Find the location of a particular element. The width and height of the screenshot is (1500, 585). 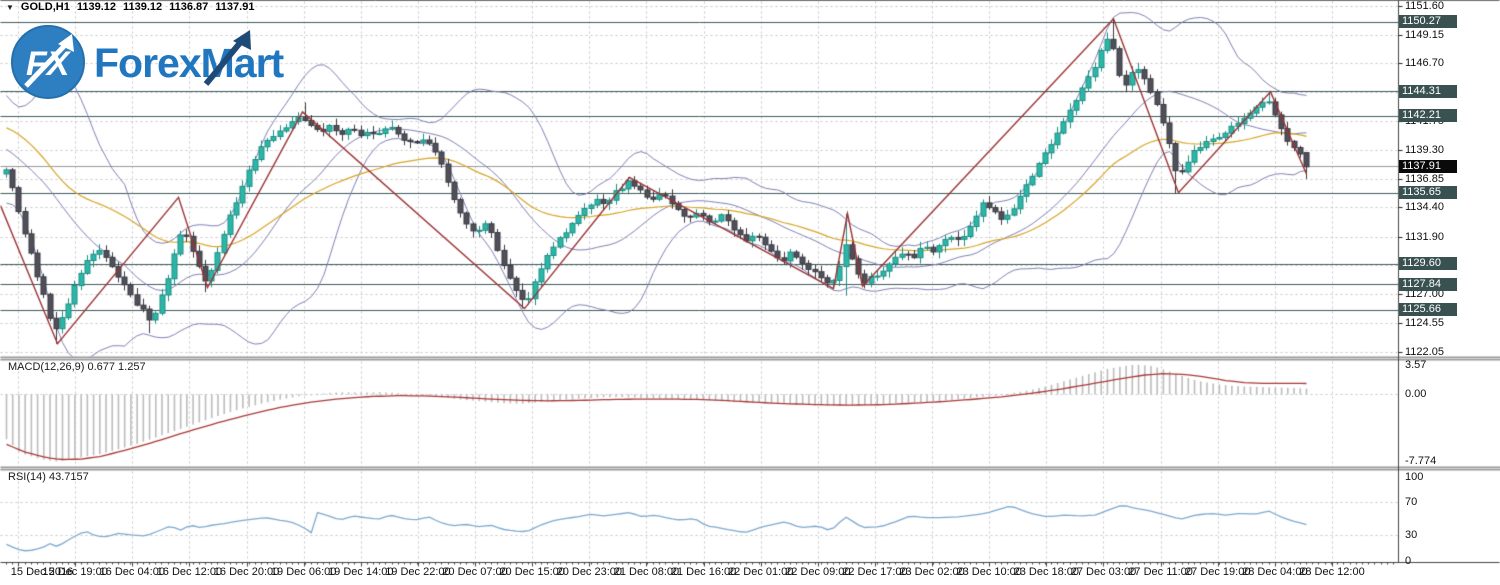

rsi-chart-region is located at coordinates (699, 516).